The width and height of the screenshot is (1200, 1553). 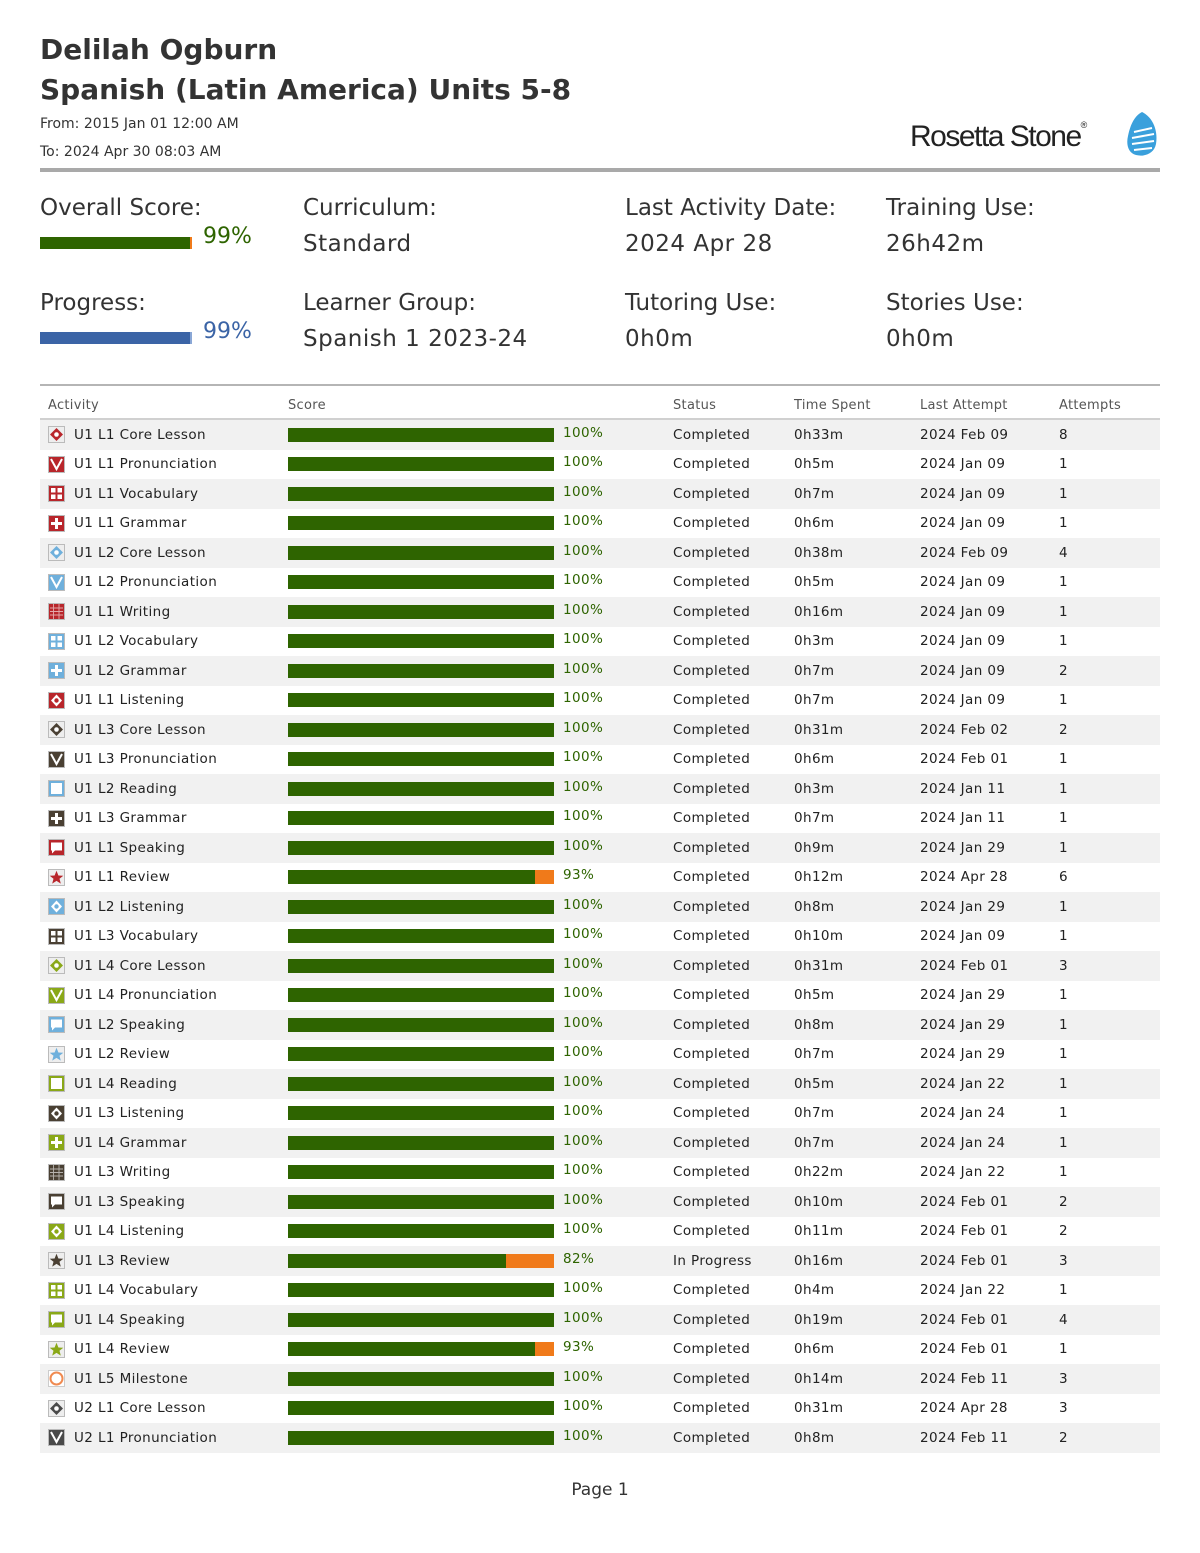 What do you see at coordinates (56, 582) in the screenshot?
I see `pronunciation-icon` at bounding box center [56, 582].